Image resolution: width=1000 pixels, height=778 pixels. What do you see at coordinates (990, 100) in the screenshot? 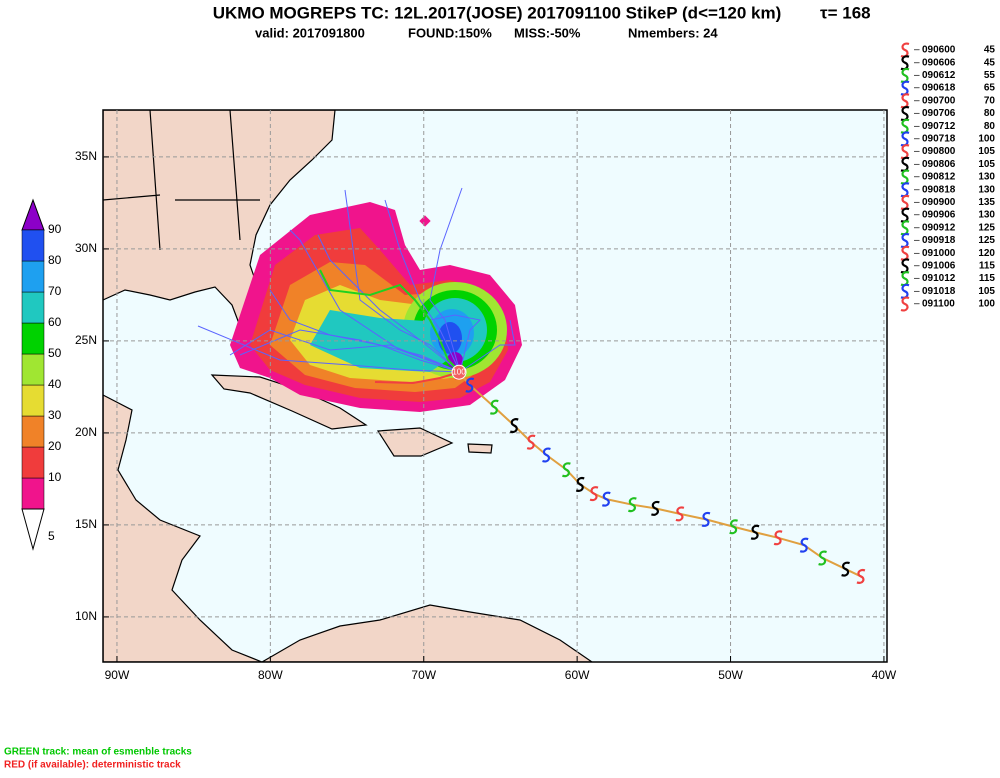
I see `legend-intensity: 70` at bounding box center [990, 100].